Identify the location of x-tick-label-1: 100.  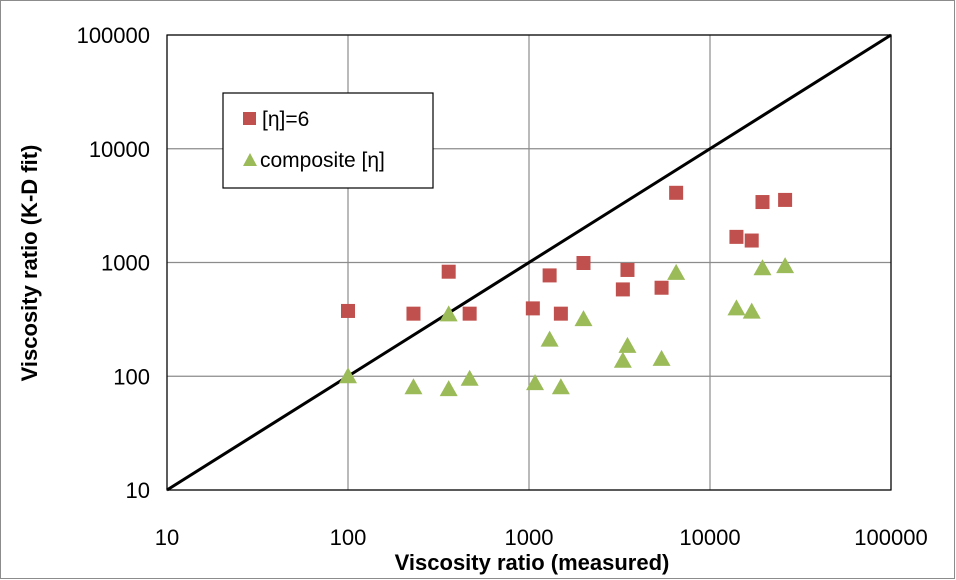
(348, 537).